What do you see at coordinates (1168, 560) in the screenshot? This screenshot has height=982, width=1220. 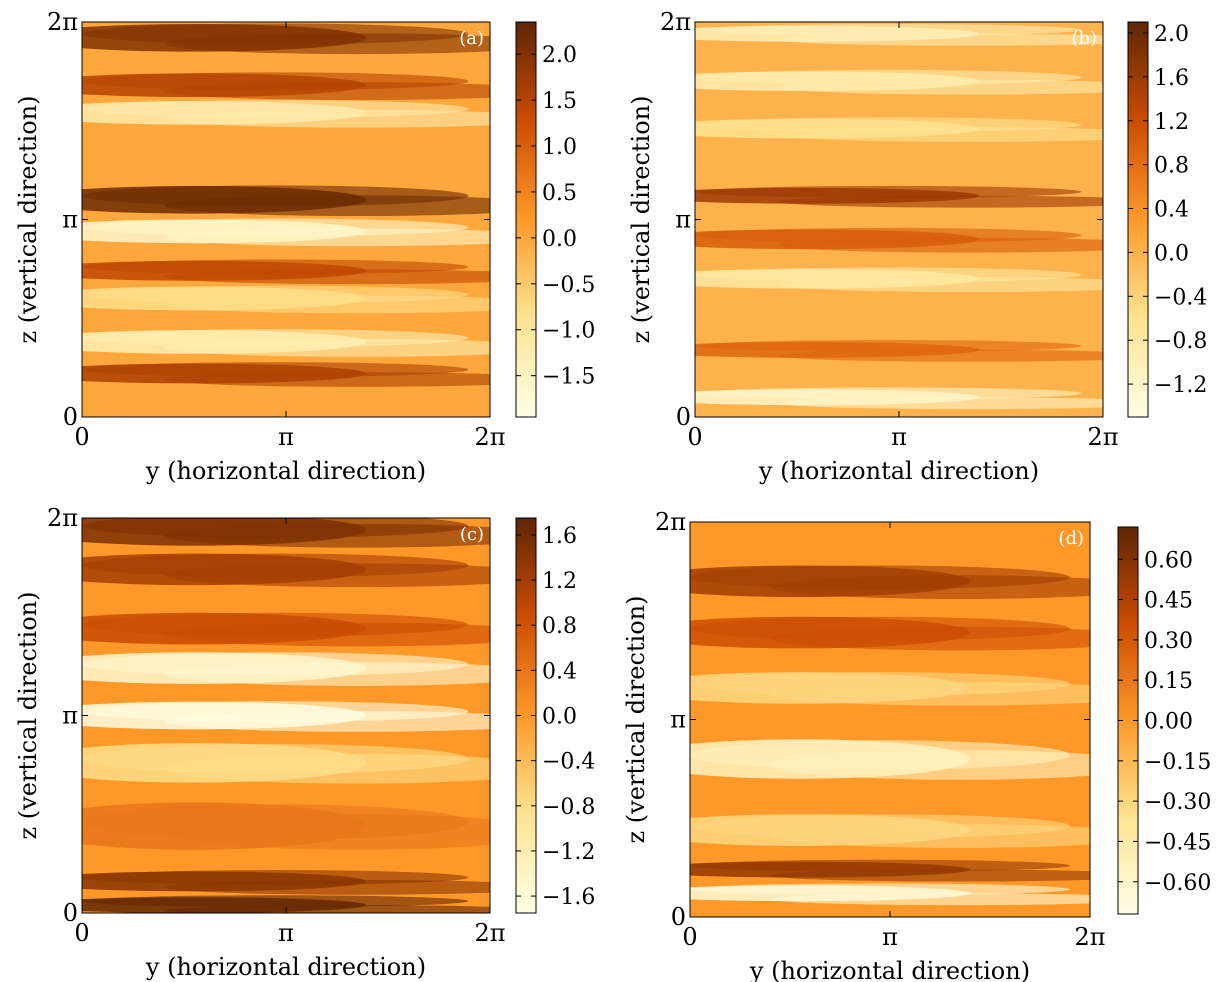 I see `colorbar-tick-label: 0.60` at bounding box center [1168, 560].